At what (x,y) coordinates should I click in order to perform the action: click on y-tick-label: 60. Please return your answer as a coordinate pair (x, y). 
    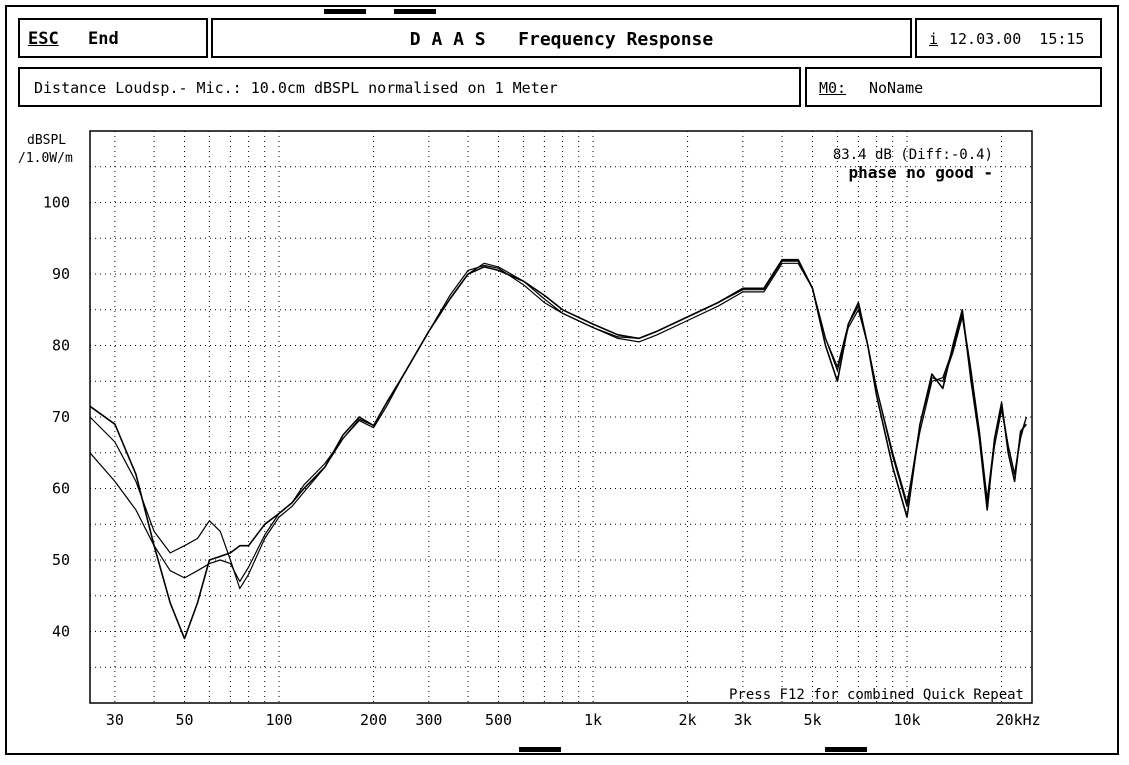
    Looking at the image, I should click on (61, 489).